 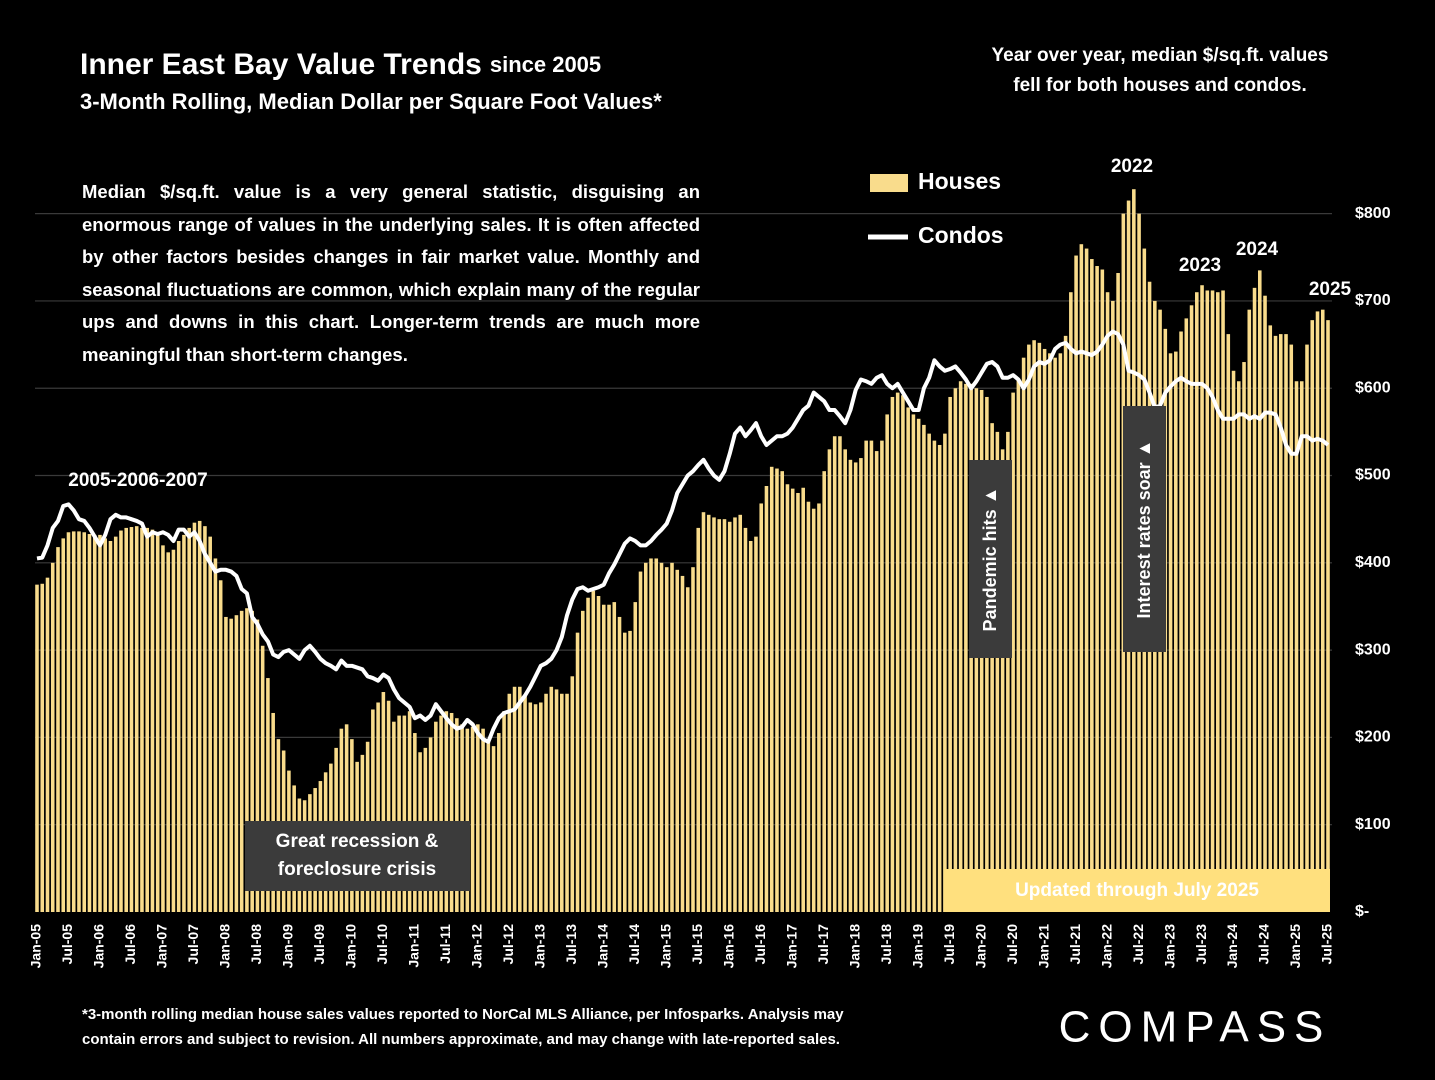 What do you see at coordinates (357, 856) in the screenshot?
I see `recession-box` at bounding box center [357, 856].